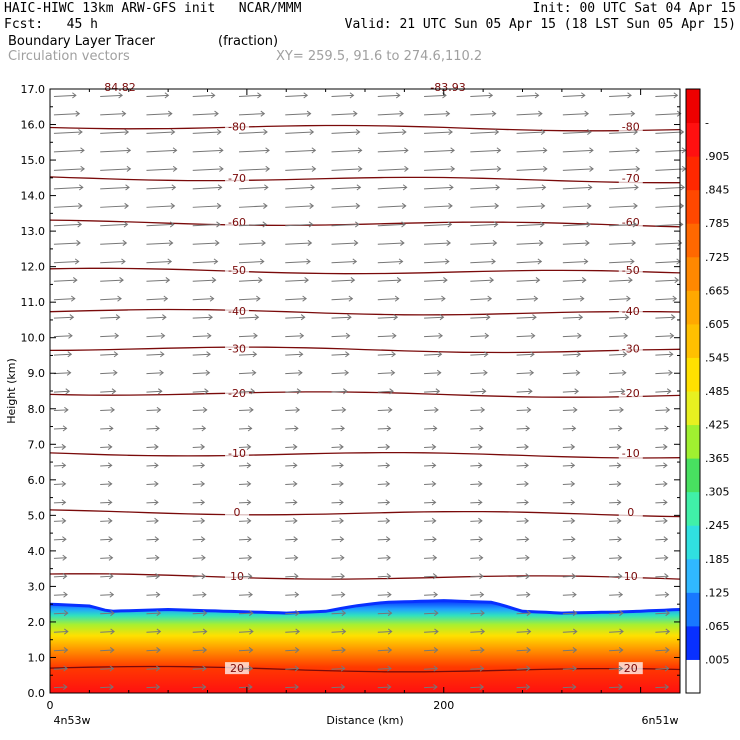 The width and height of the screenshot is (740, 740). I want to click on contour-label--10-right: -10, so click(631, 453).